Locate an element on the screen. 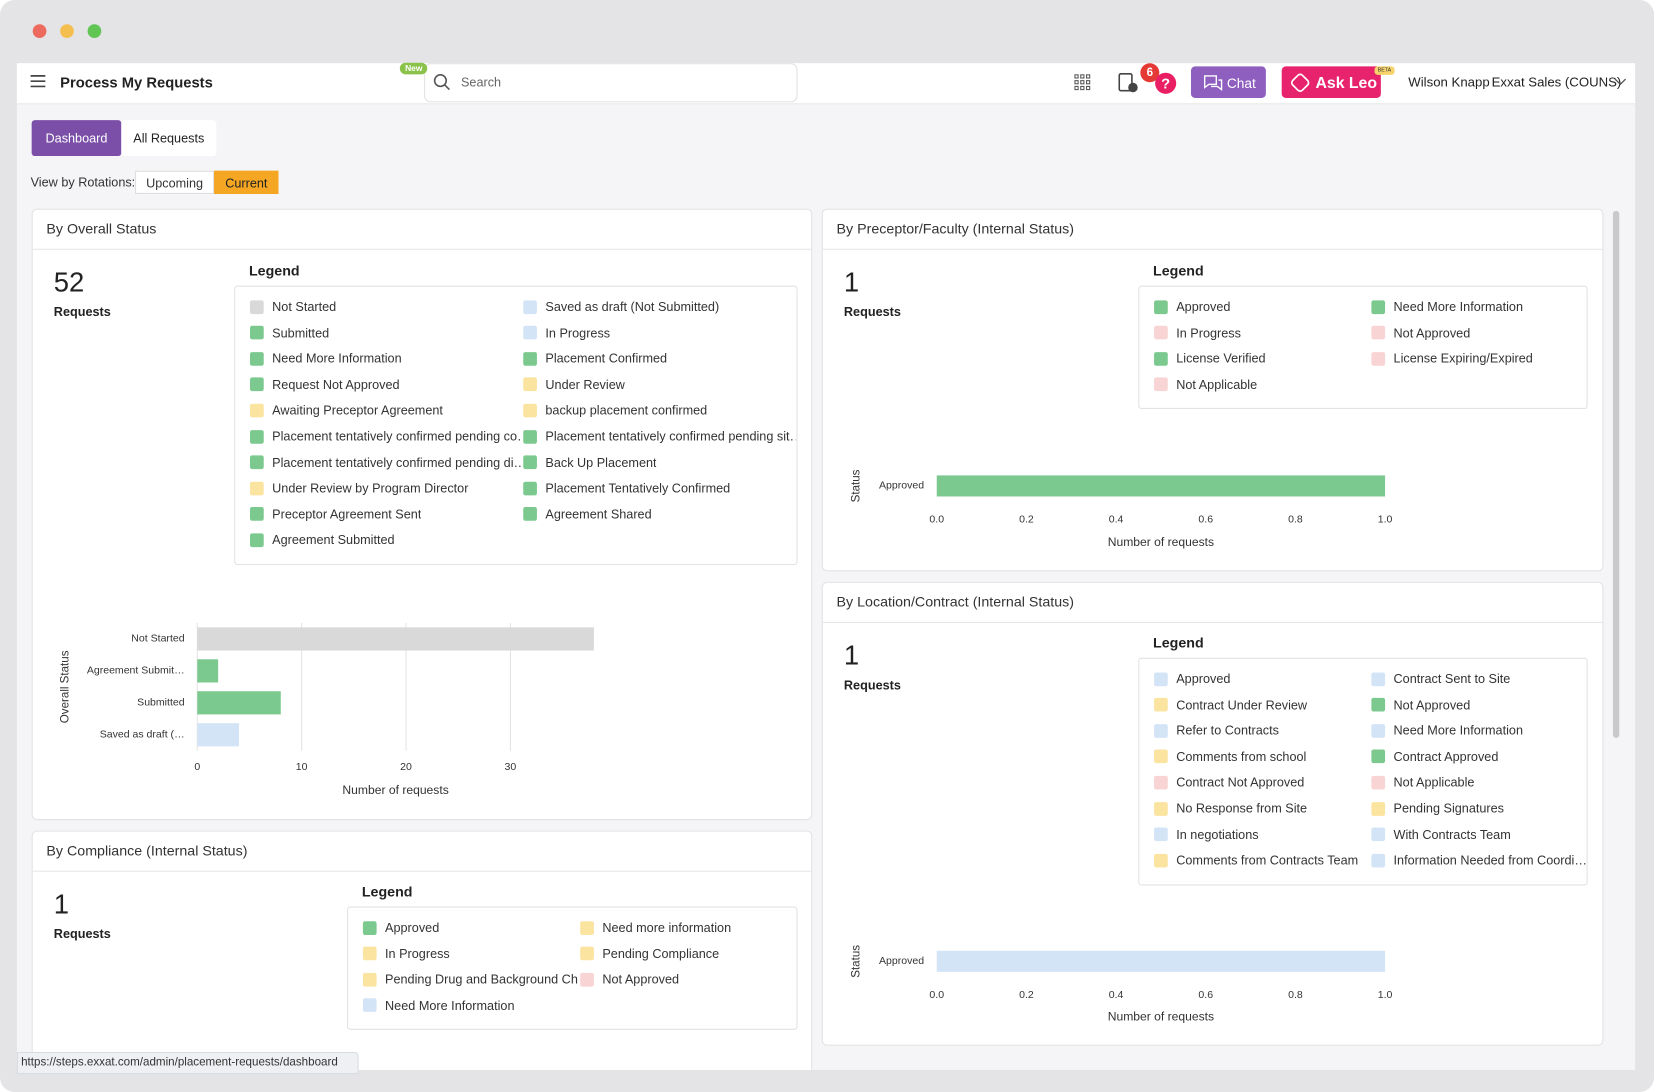 The image size is (1654, 1092). panel-title: By Compliance (Internal Status) is located at coordinates (147, 850).